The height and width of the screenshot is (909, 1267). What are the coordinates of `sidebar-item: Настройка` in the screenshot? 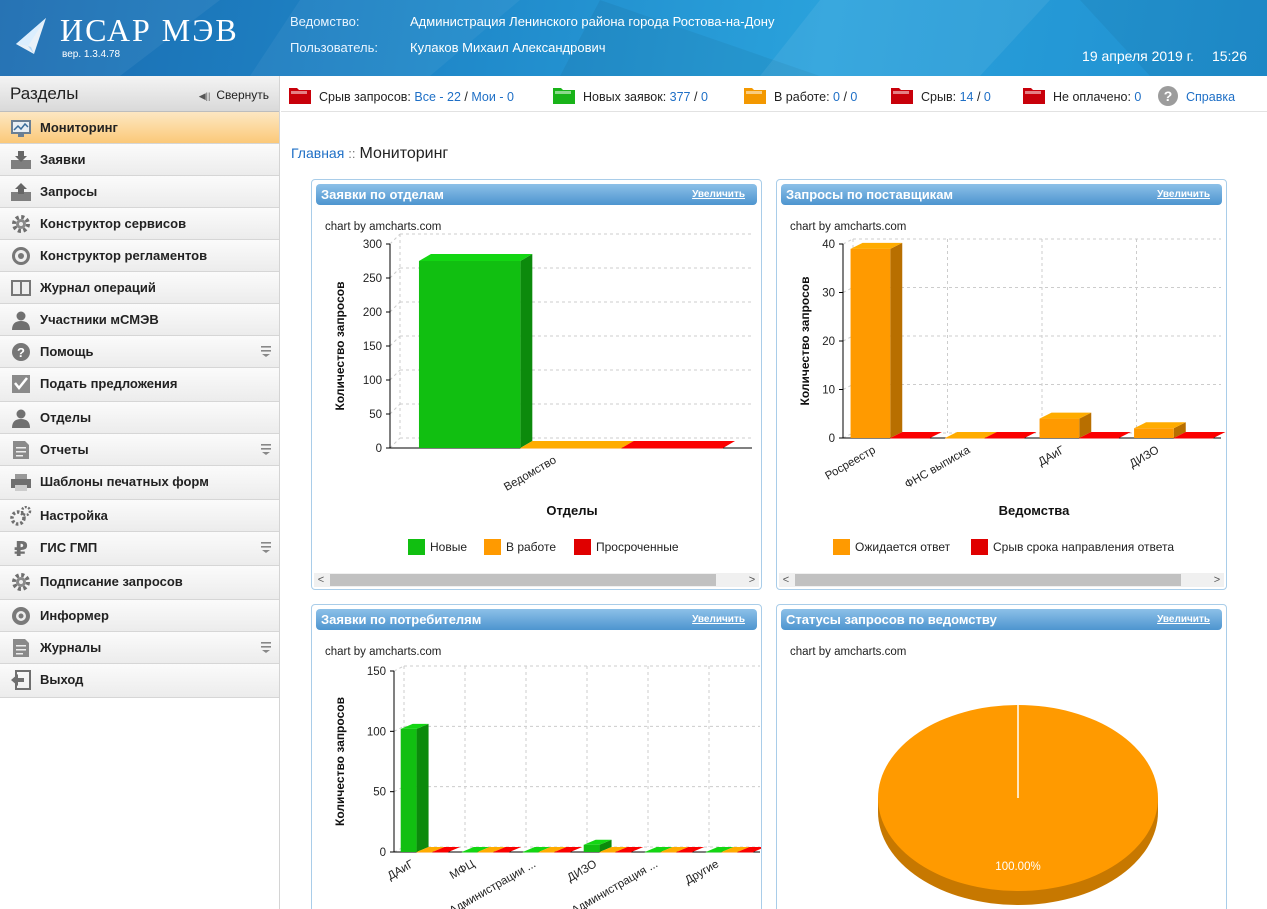 It's located at (139, 516).